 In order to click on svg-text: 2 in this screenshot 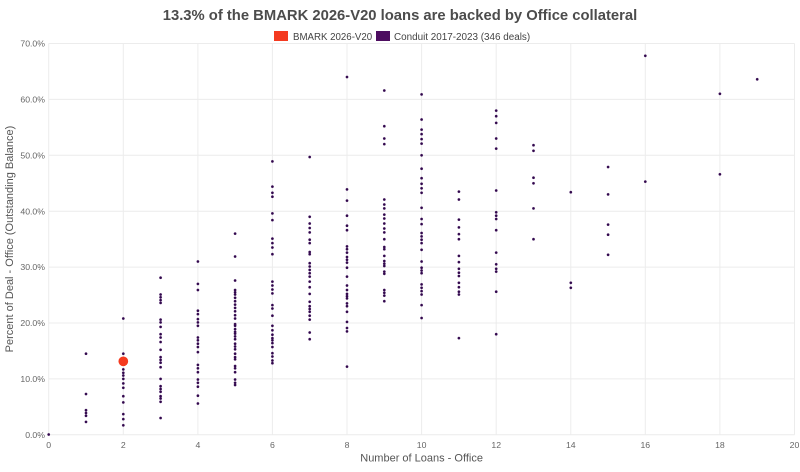, I will do `click(123, 445)`.